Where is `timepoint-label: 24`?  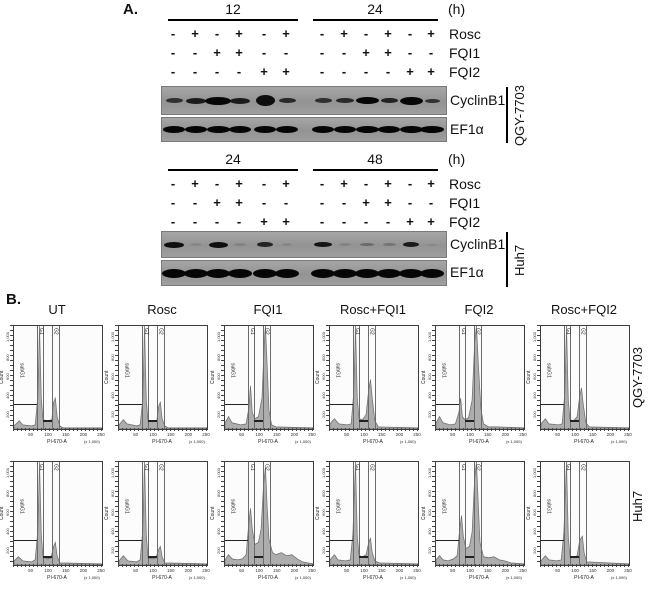
timepoint-label: 24 is located at coordinates (233, 159).